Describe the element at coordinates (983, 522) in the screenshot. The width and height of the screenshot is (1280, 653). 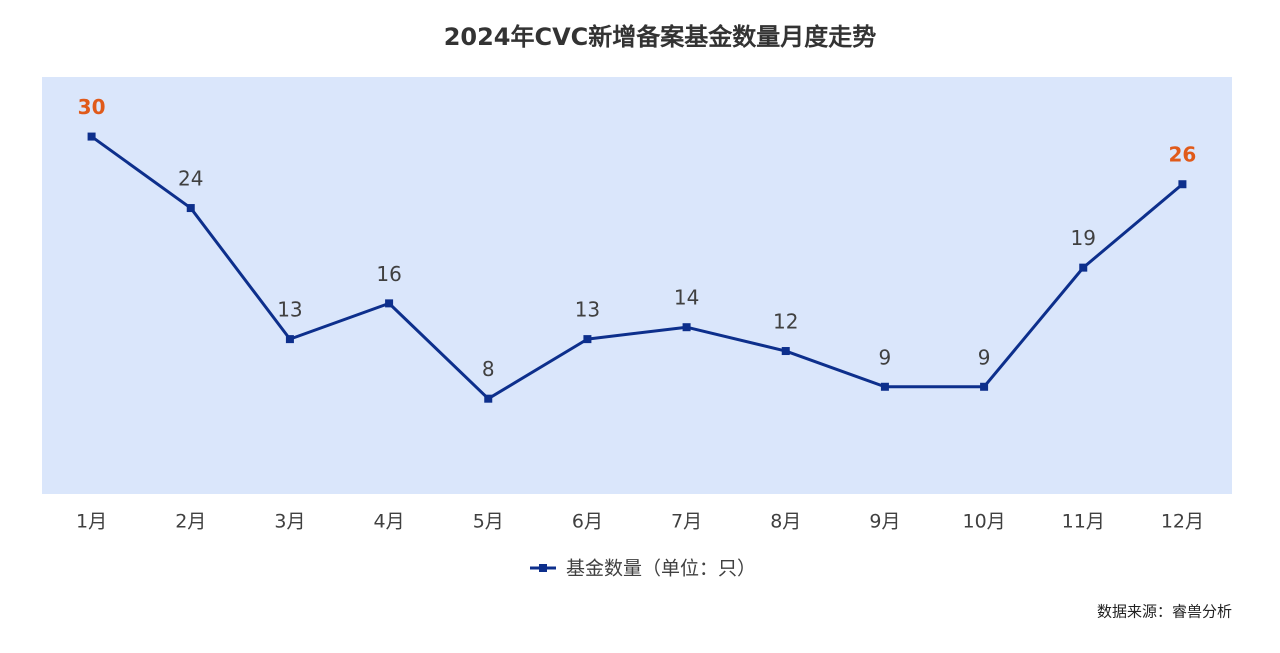
I see `x-tick-label: 10月` at that location.